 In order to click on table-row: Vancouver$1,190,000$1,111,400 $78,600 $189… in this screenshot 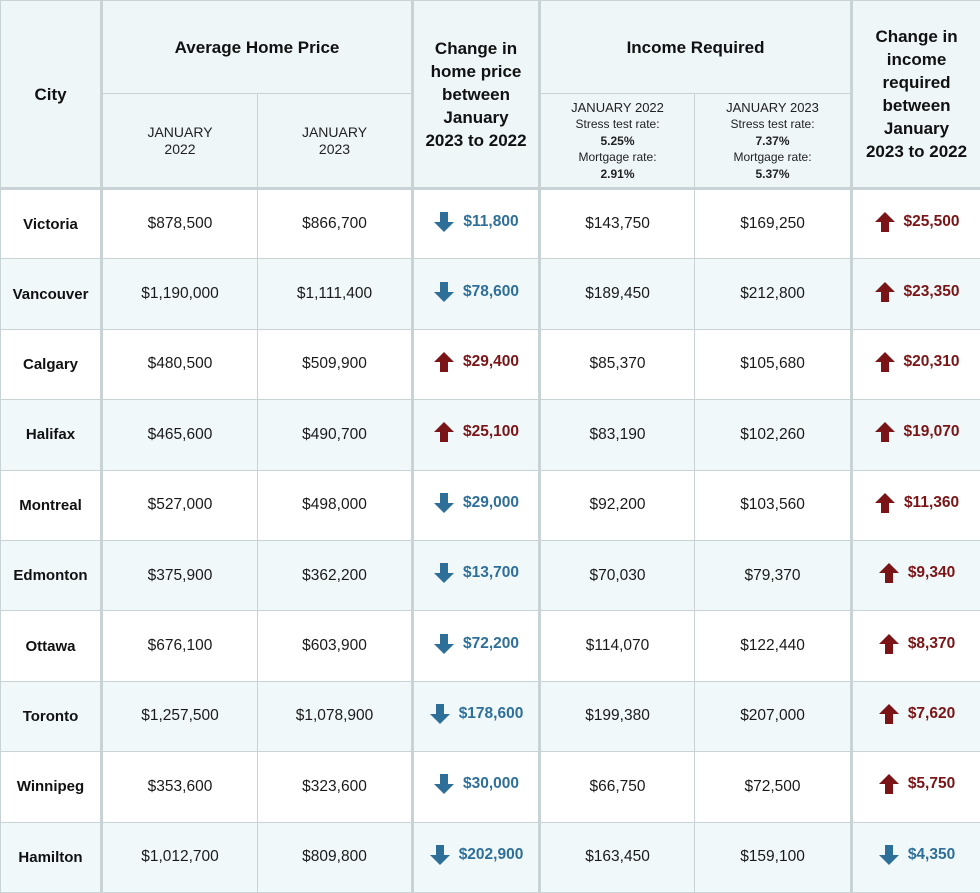, I will do `click(490, 294)`.